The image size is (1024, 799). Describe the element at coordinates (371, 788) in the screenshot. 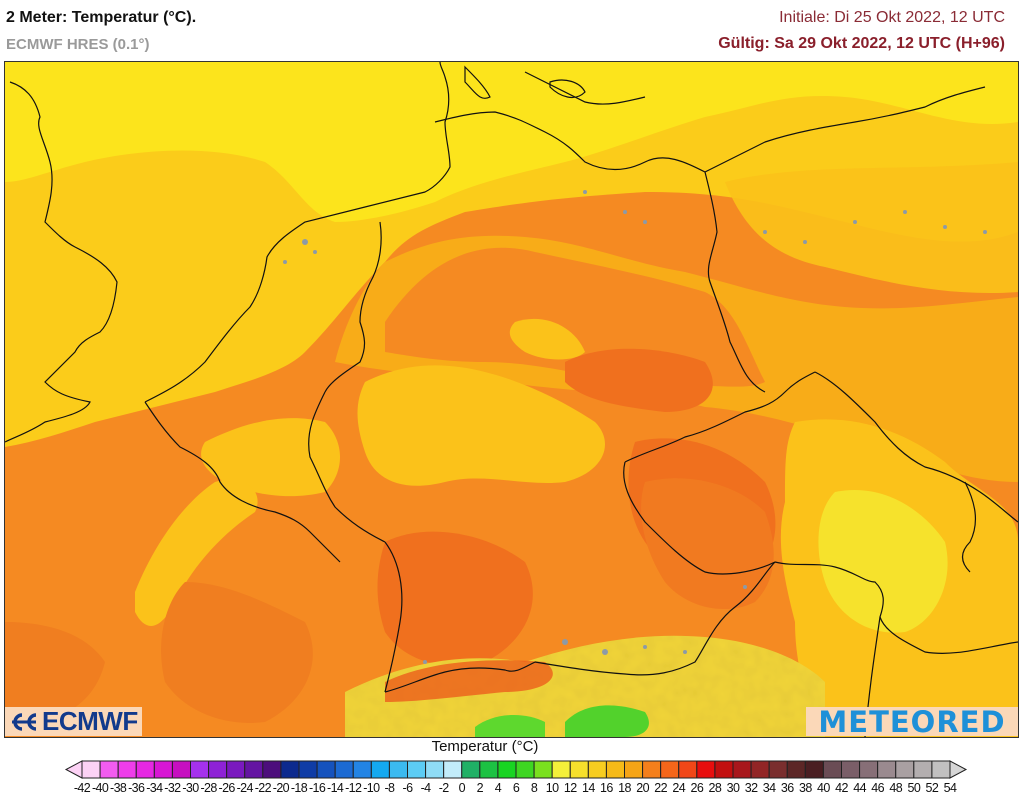

I see `colorbar-tick-label: -10` at that location.